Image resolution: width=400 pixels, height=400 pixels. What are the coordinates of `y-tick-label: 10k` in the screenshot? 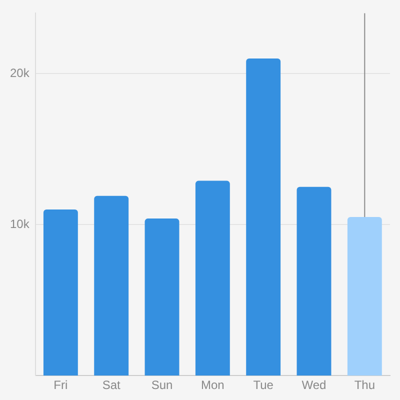 It's located at (20, 223).